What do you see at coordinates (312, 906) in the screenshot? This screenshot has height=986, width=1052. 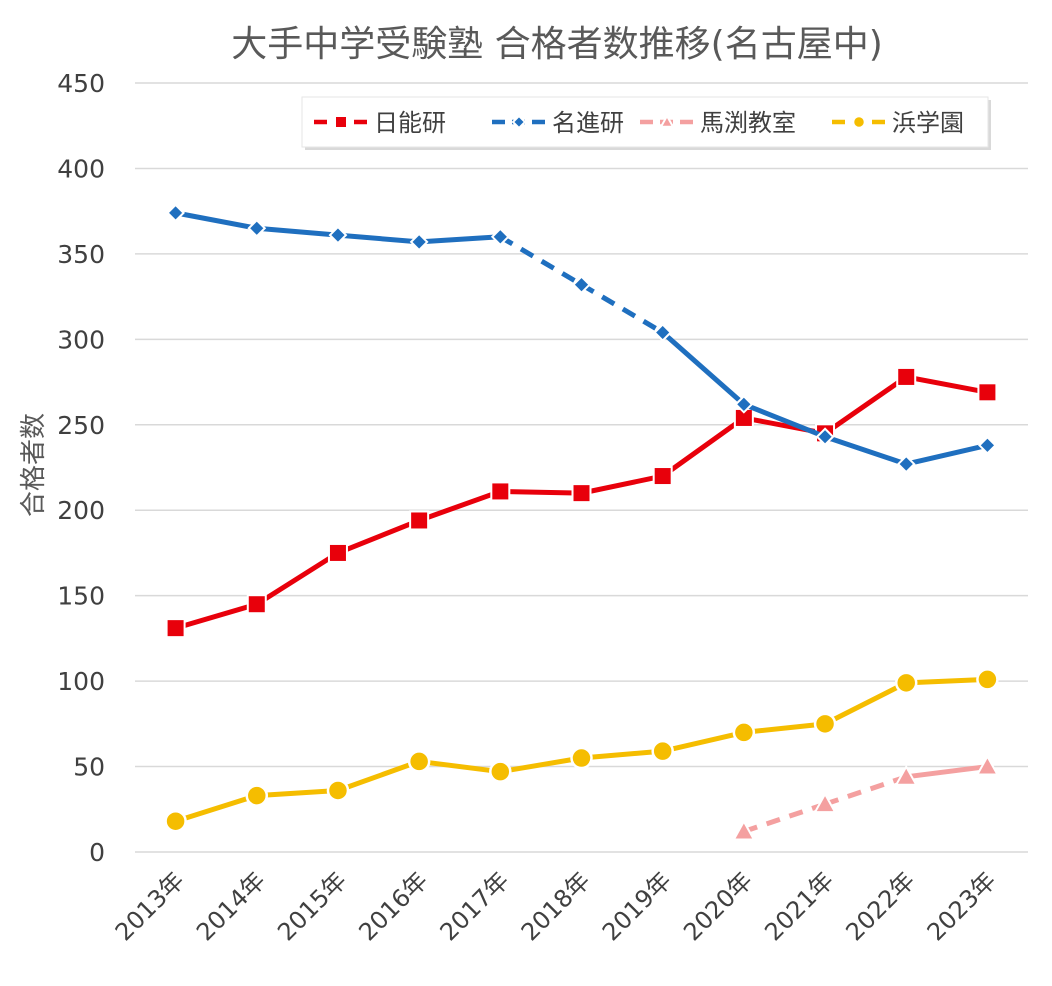 I see `x-tick-label: 2015年` at bounding box center [312, 906].